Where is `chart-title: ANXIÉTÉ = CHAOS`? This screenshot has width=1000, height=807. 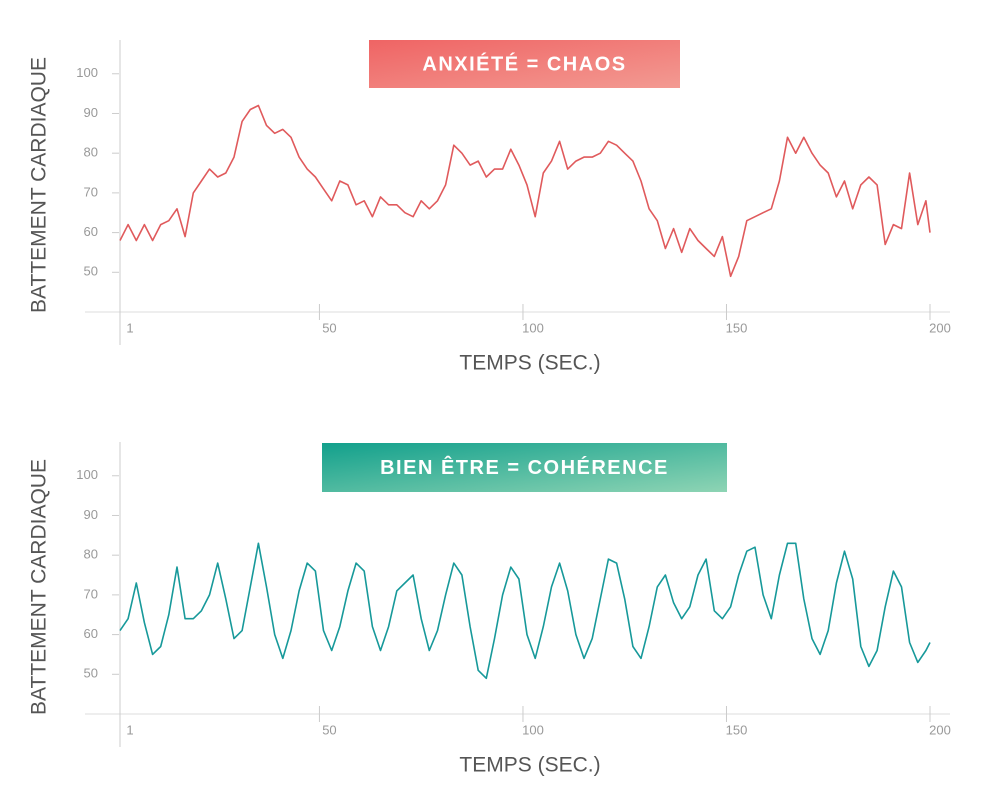 chart-title: ANXIÉTÉ = CHAOS is located at coordinates (524, 63).